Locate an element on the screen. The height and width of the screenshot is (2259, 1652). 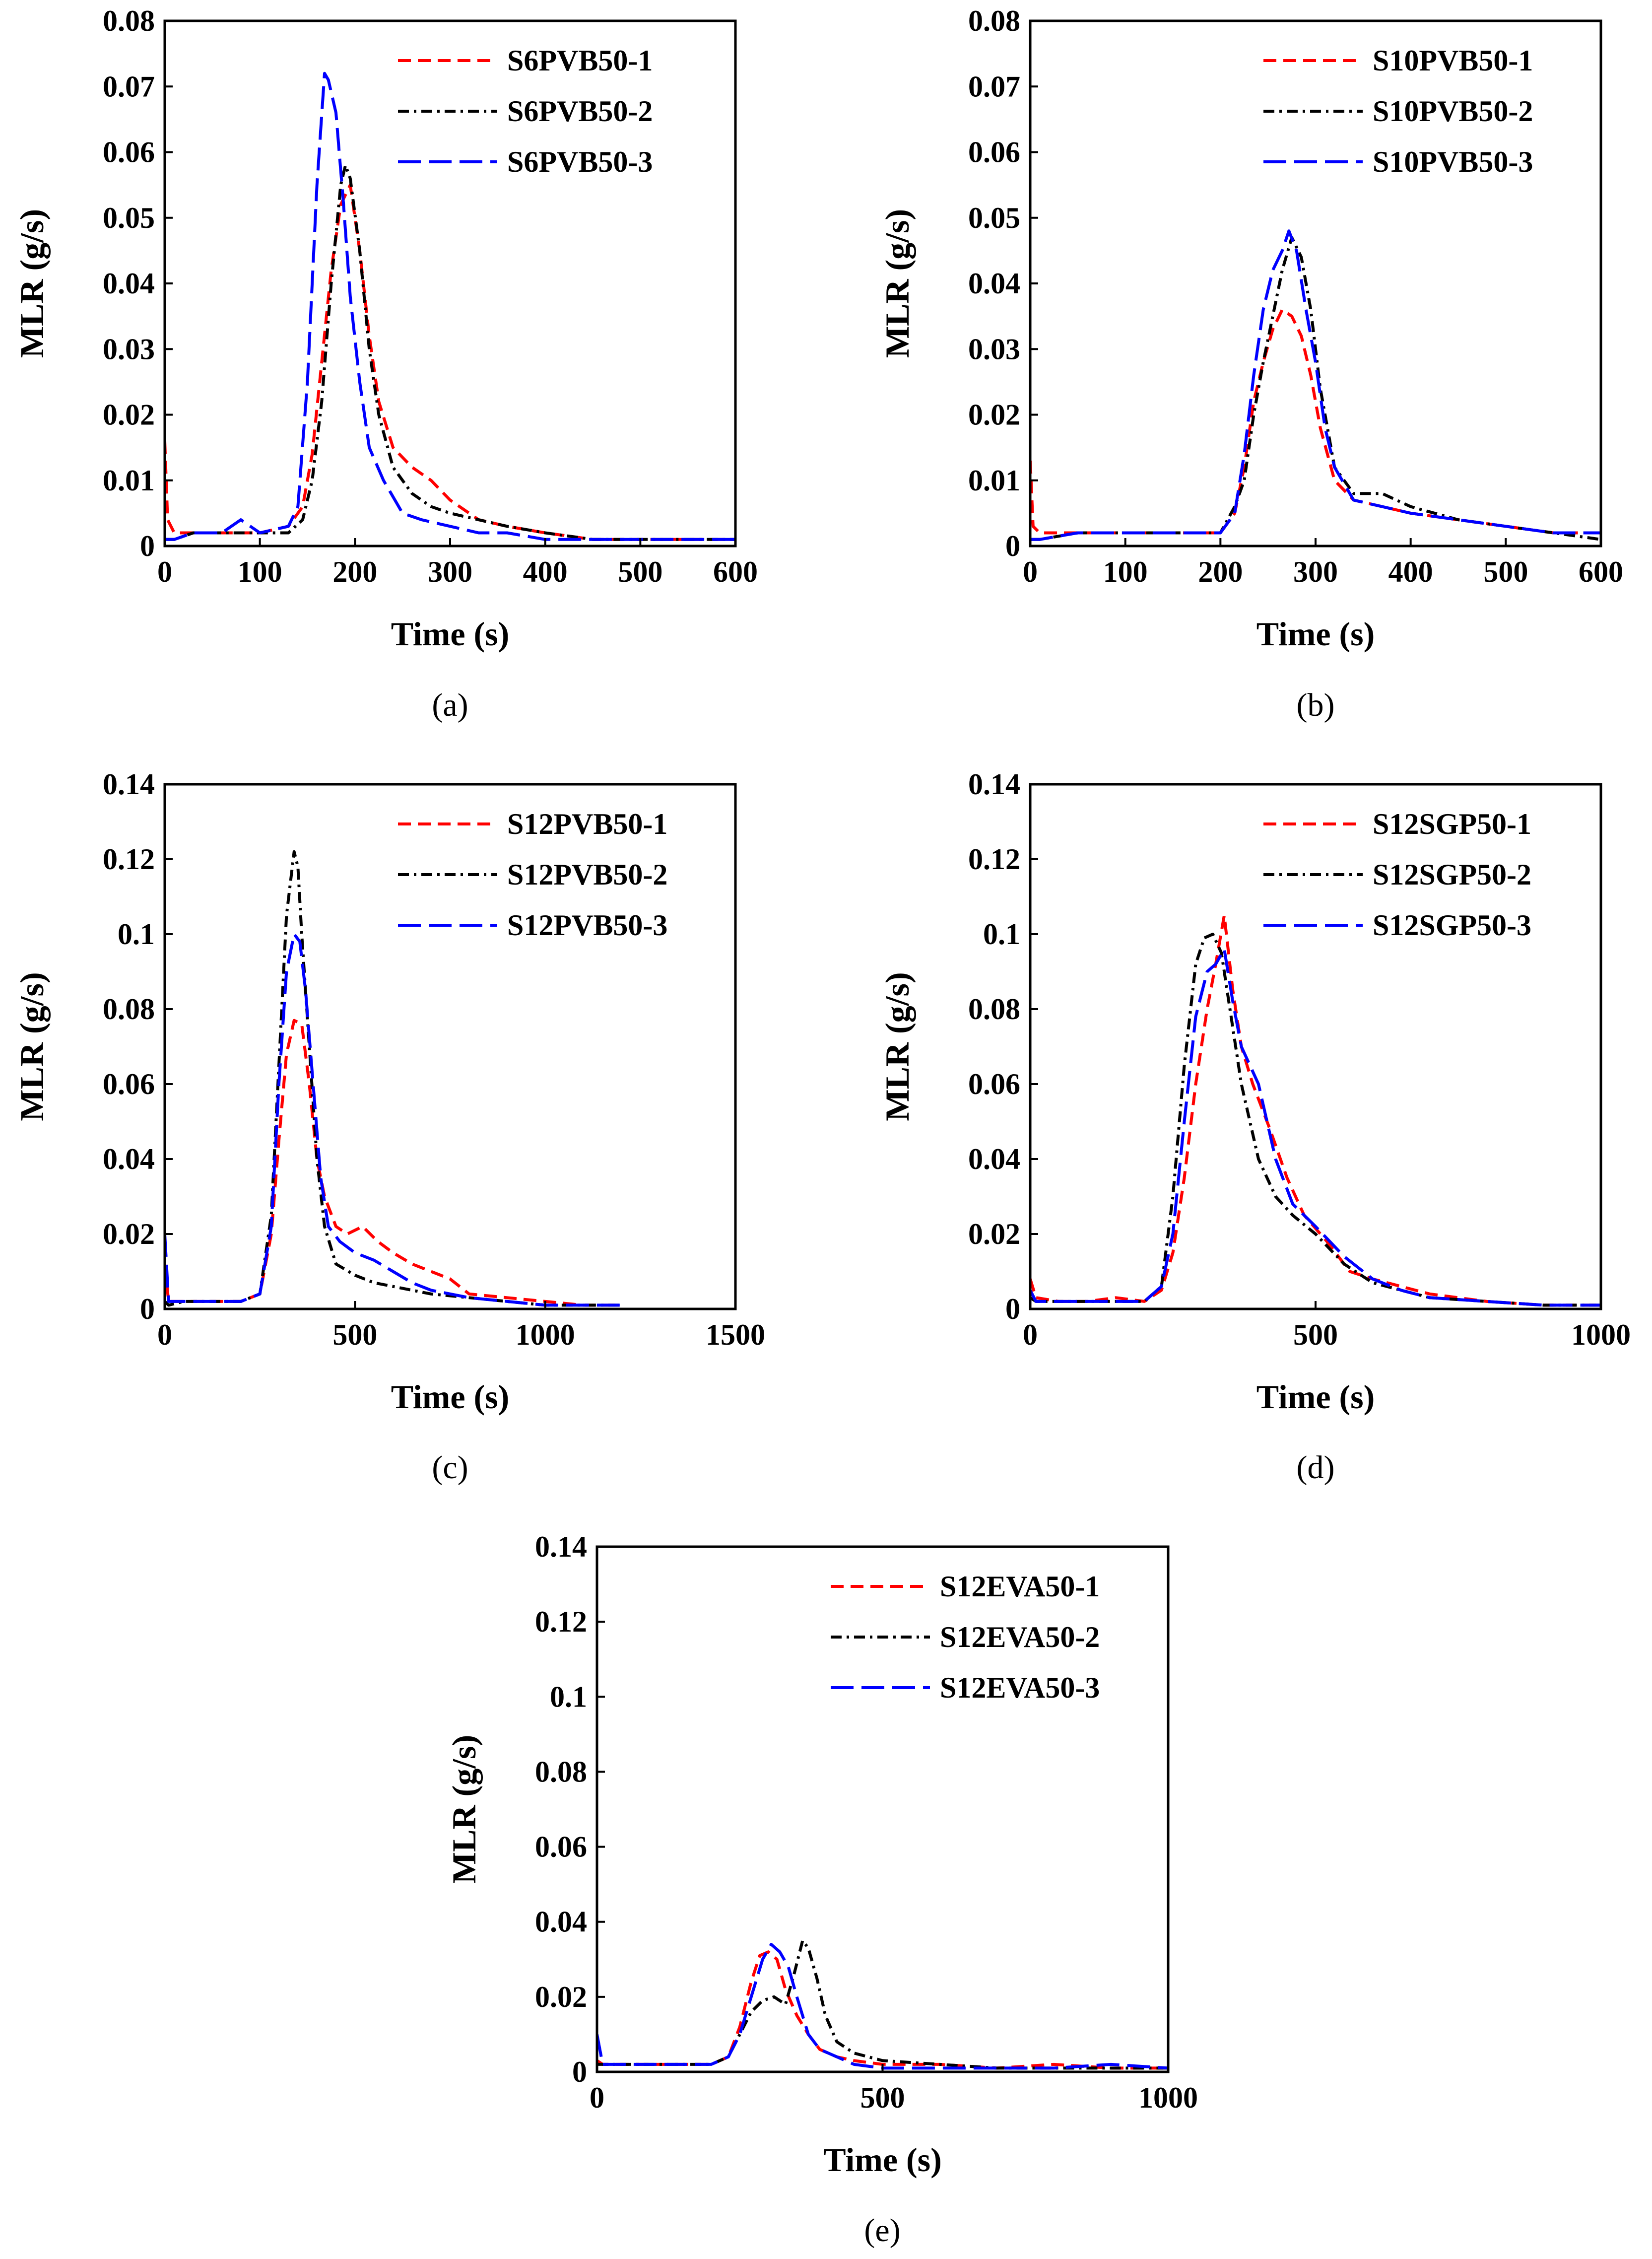
panel-label: (e) is located at coordinates (882, 2230).